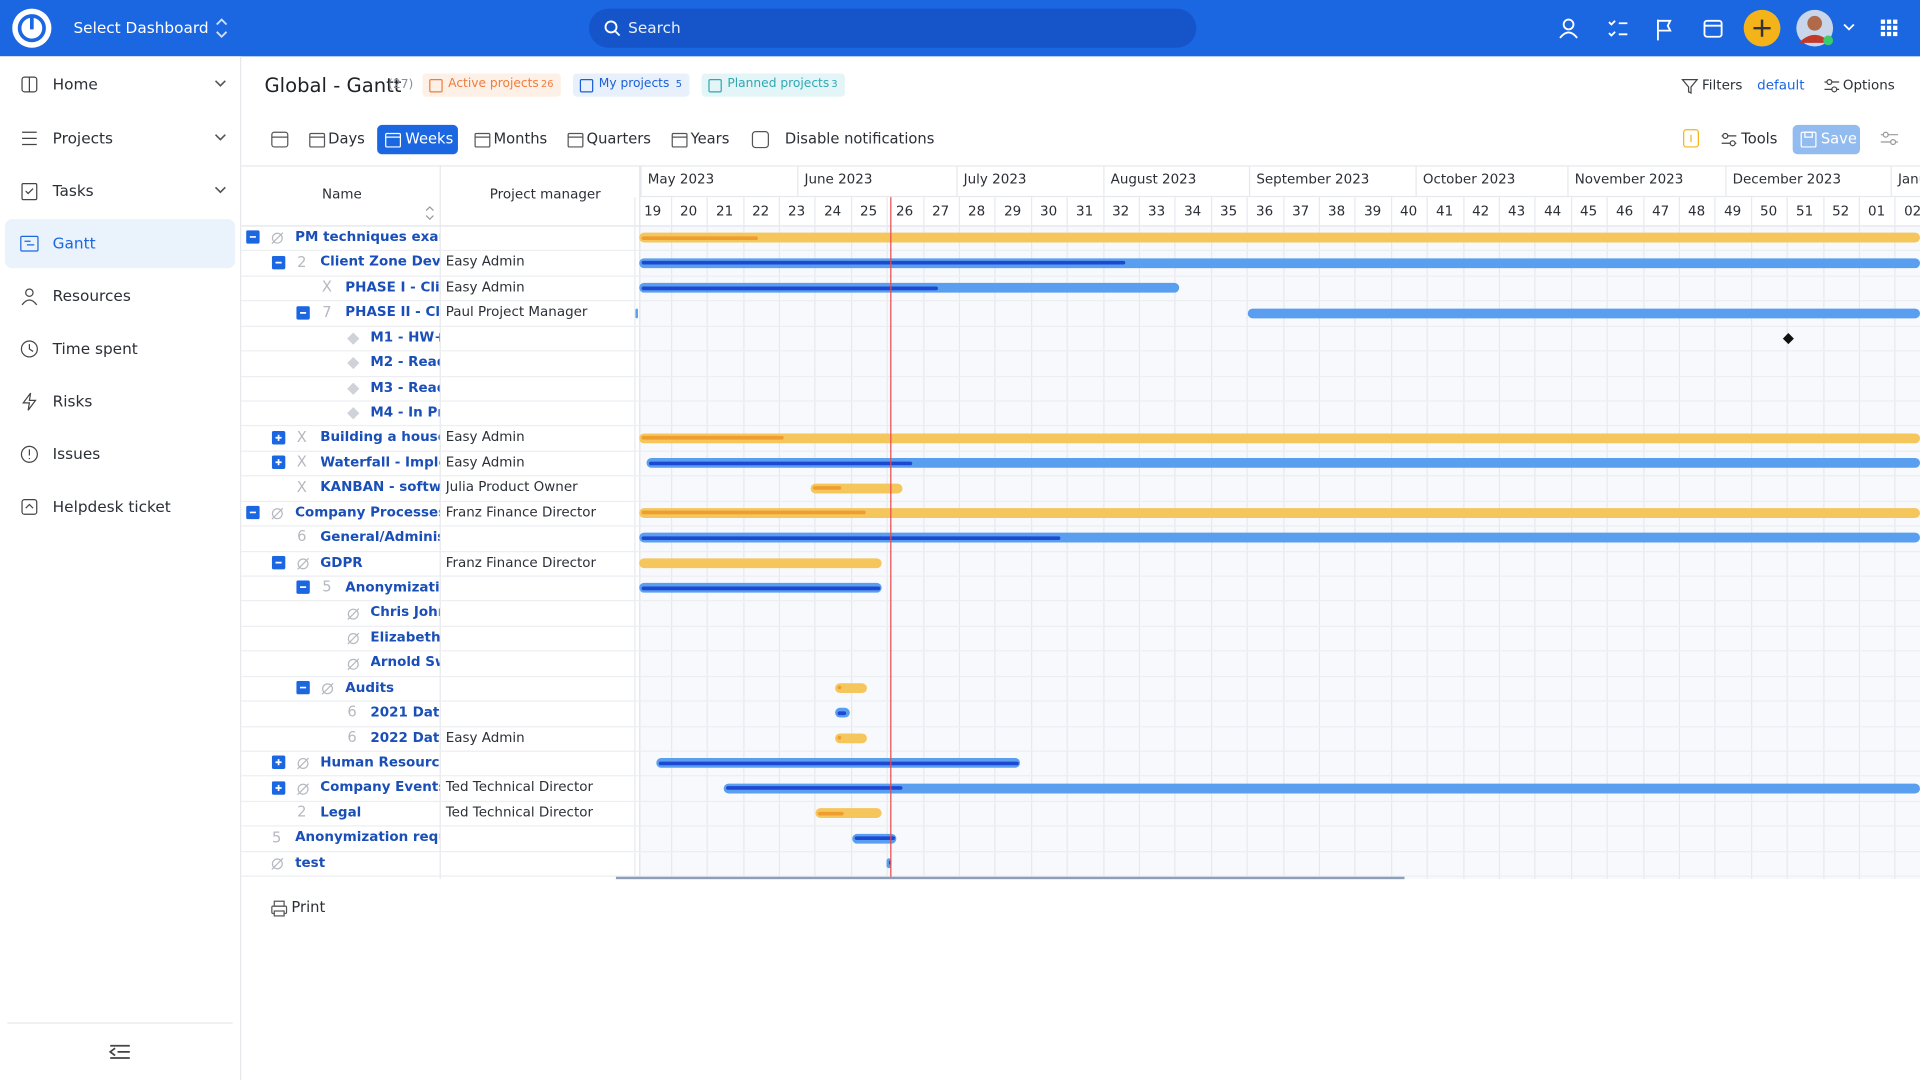  What do you see at coordinates (545, 194) in the screenshot?
I see `manager-header: Project manager` at bounding box center [545, 194].